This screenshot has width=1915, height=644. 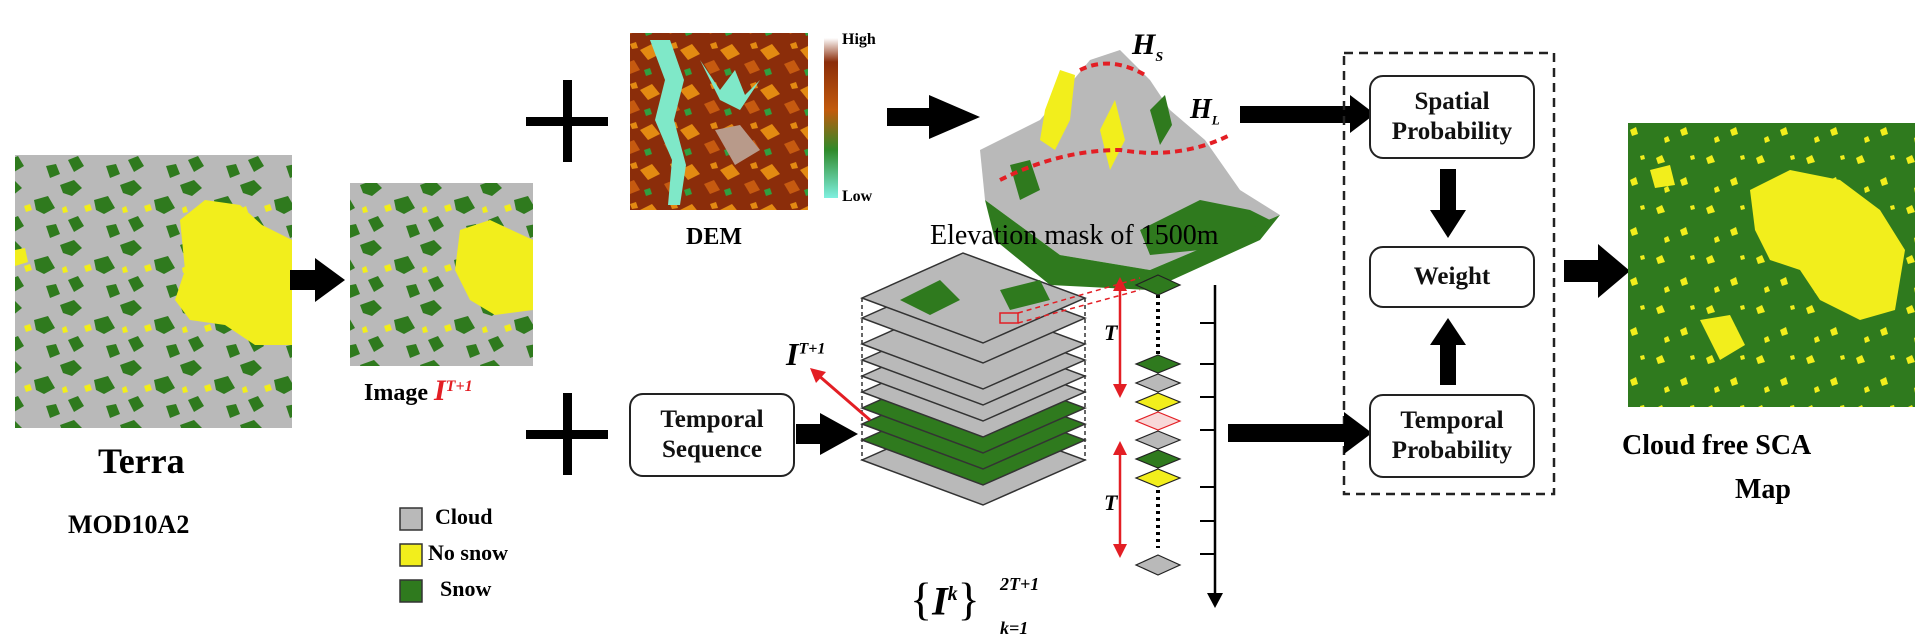 I want to click on pointer-symbol: I, so click(x=792, y=354).